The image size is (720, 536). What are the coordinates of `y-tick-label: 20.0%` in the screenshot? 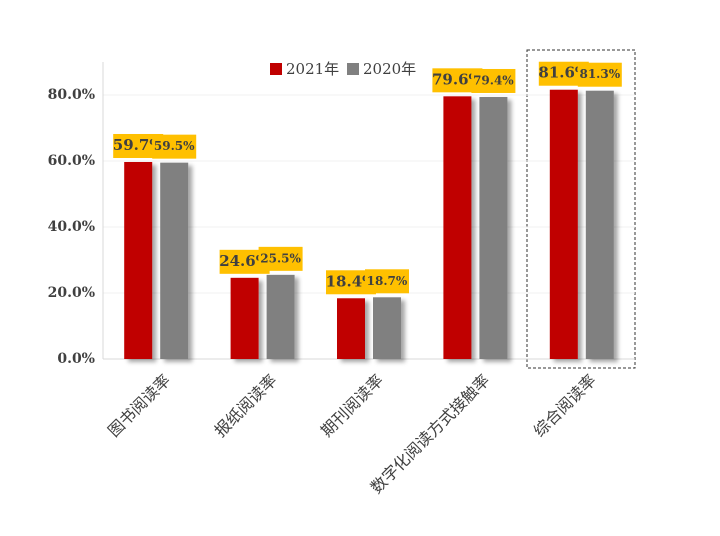 It's located at (71, 293).